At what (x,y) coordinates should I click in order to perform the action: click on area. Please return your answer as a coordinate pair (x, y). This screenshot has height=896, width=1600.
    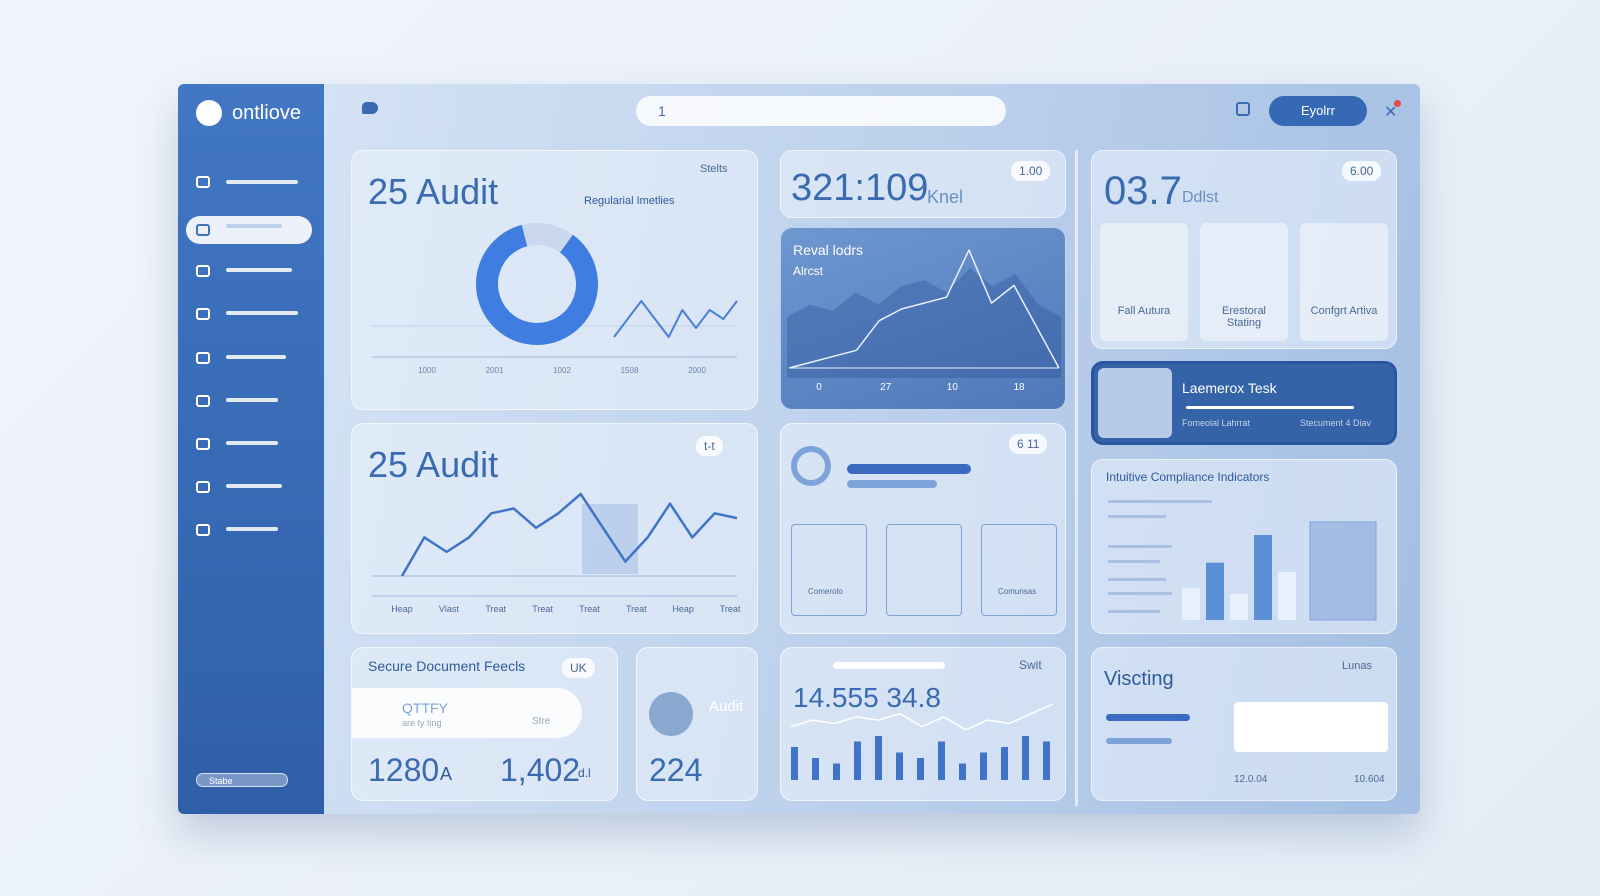
    Looking at the image, I should click on (924, 323).